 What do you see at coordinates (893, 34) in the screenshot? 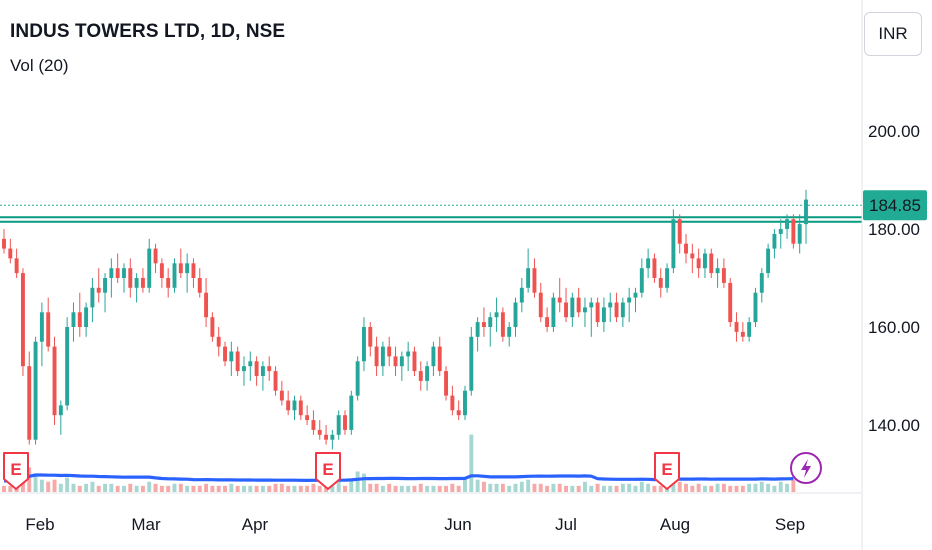
I see `currency-button: INR` at bounding box center [893, 34].